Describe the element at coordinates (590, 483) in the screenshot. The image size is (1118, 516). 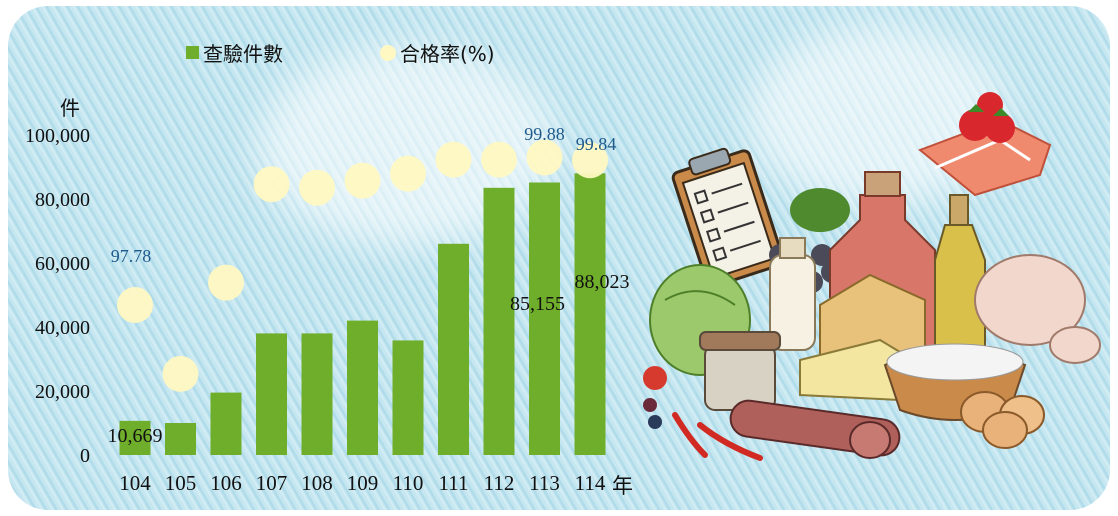
I see `x-tick-label: 114` at that location.